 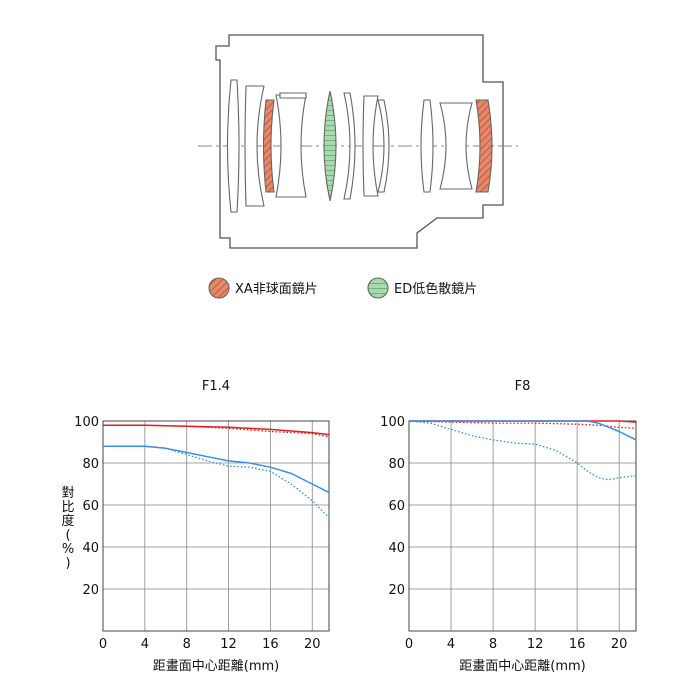 I want to click on series-line-red-solid, so click(x=216, y=430).